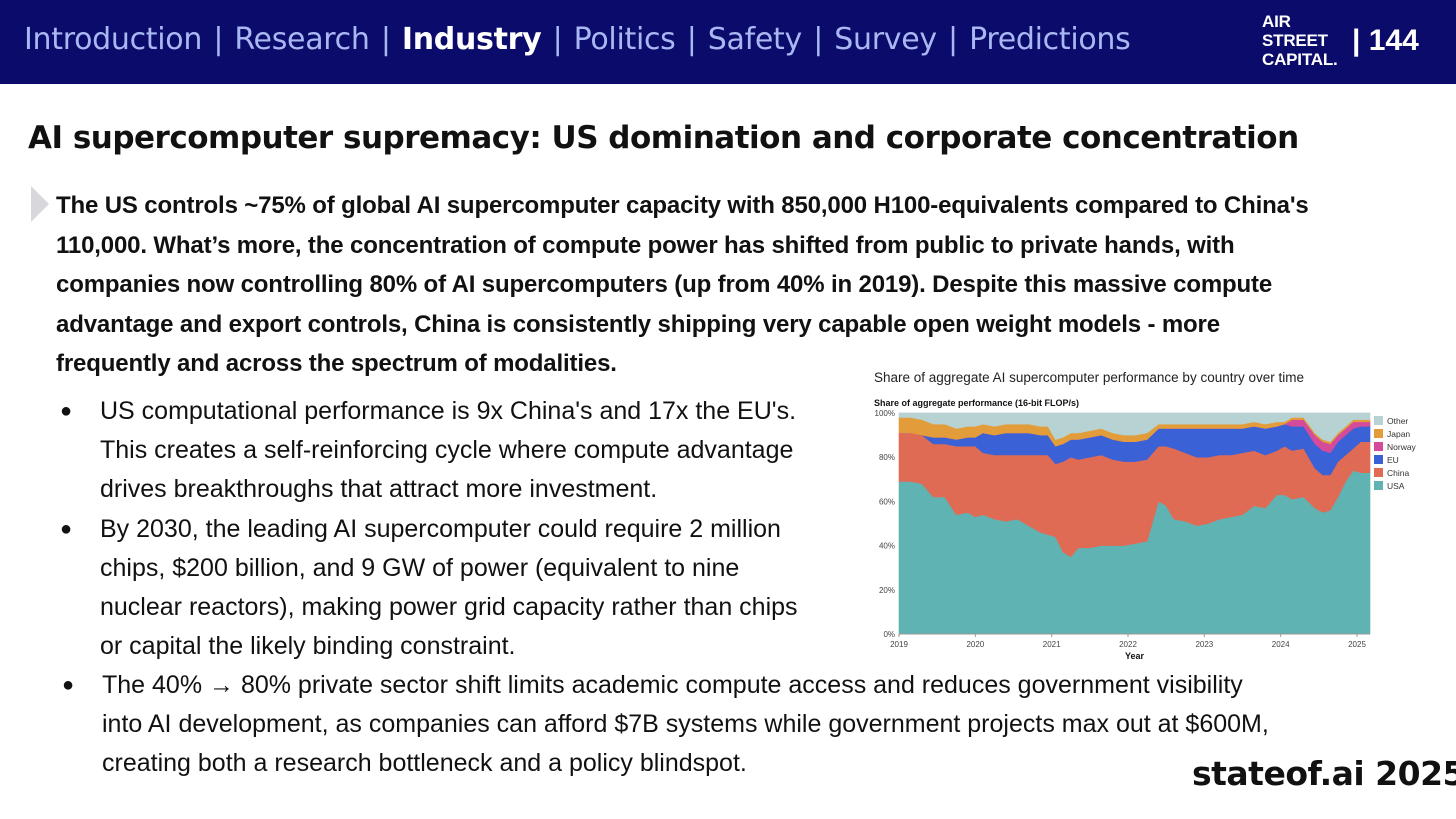 Image resolution: width=1456 pixels, height=819 pixels. What do you see at coordinates (471, 39) in the screenshot?
I see `nav-item-industry: Industry` at bounding box center [471, 39].